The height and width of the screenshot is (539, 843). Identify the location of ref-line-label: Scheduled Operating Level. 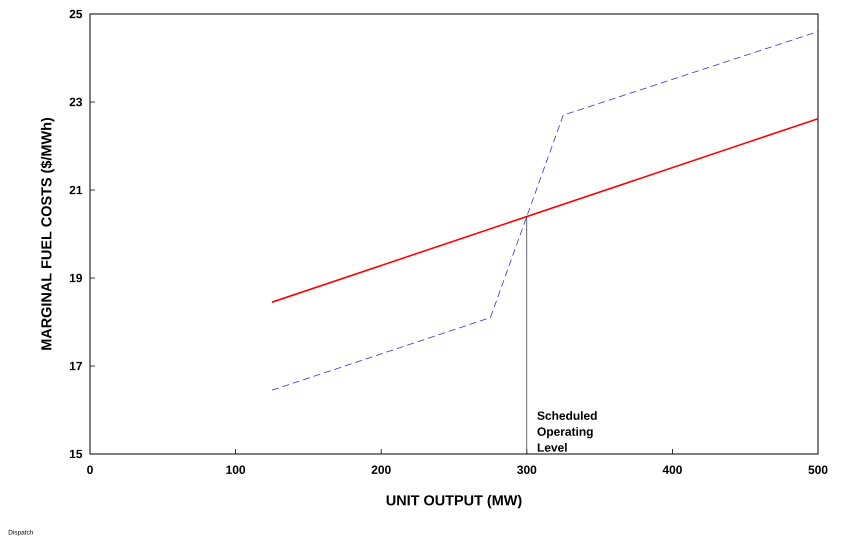
(567, 431).